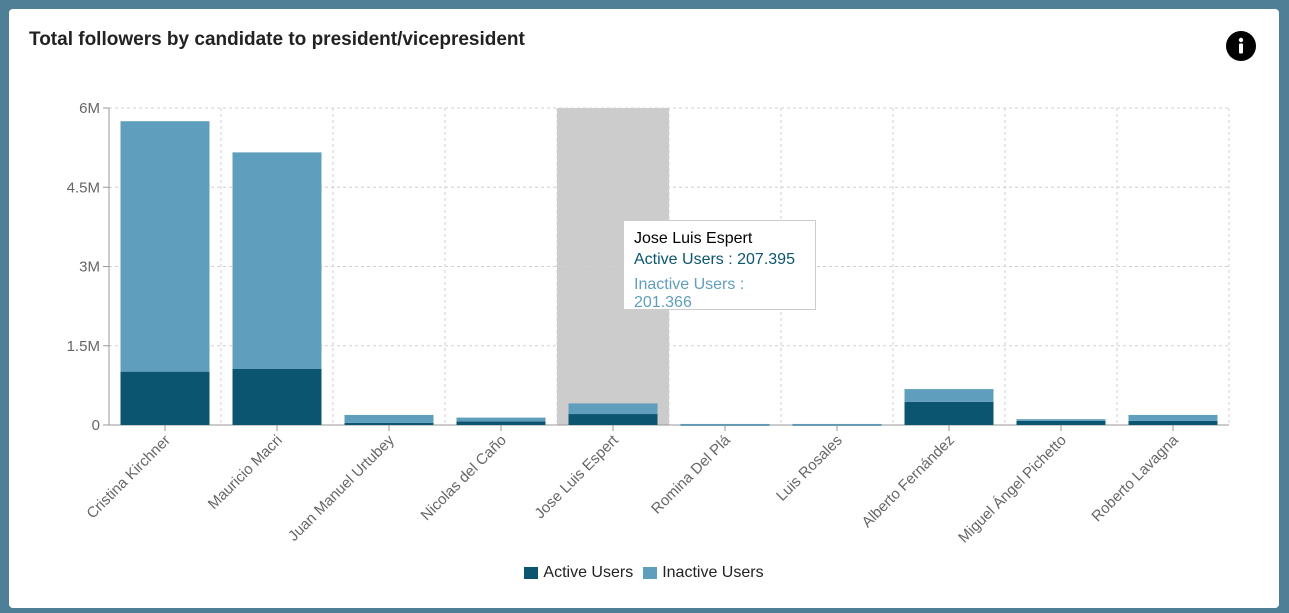  What do you see at coordinates (89, 267) in the screenshot?
I see `y-tick-label: 3M` at bounding box center [89, 267].